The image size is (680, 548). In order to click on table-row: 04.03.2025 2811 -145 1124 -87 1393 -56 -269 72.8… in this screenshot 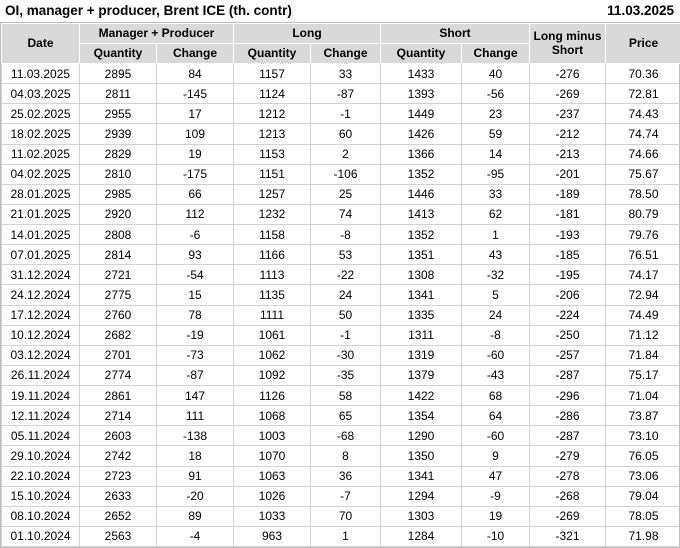, I will do `click(340, 94)`.